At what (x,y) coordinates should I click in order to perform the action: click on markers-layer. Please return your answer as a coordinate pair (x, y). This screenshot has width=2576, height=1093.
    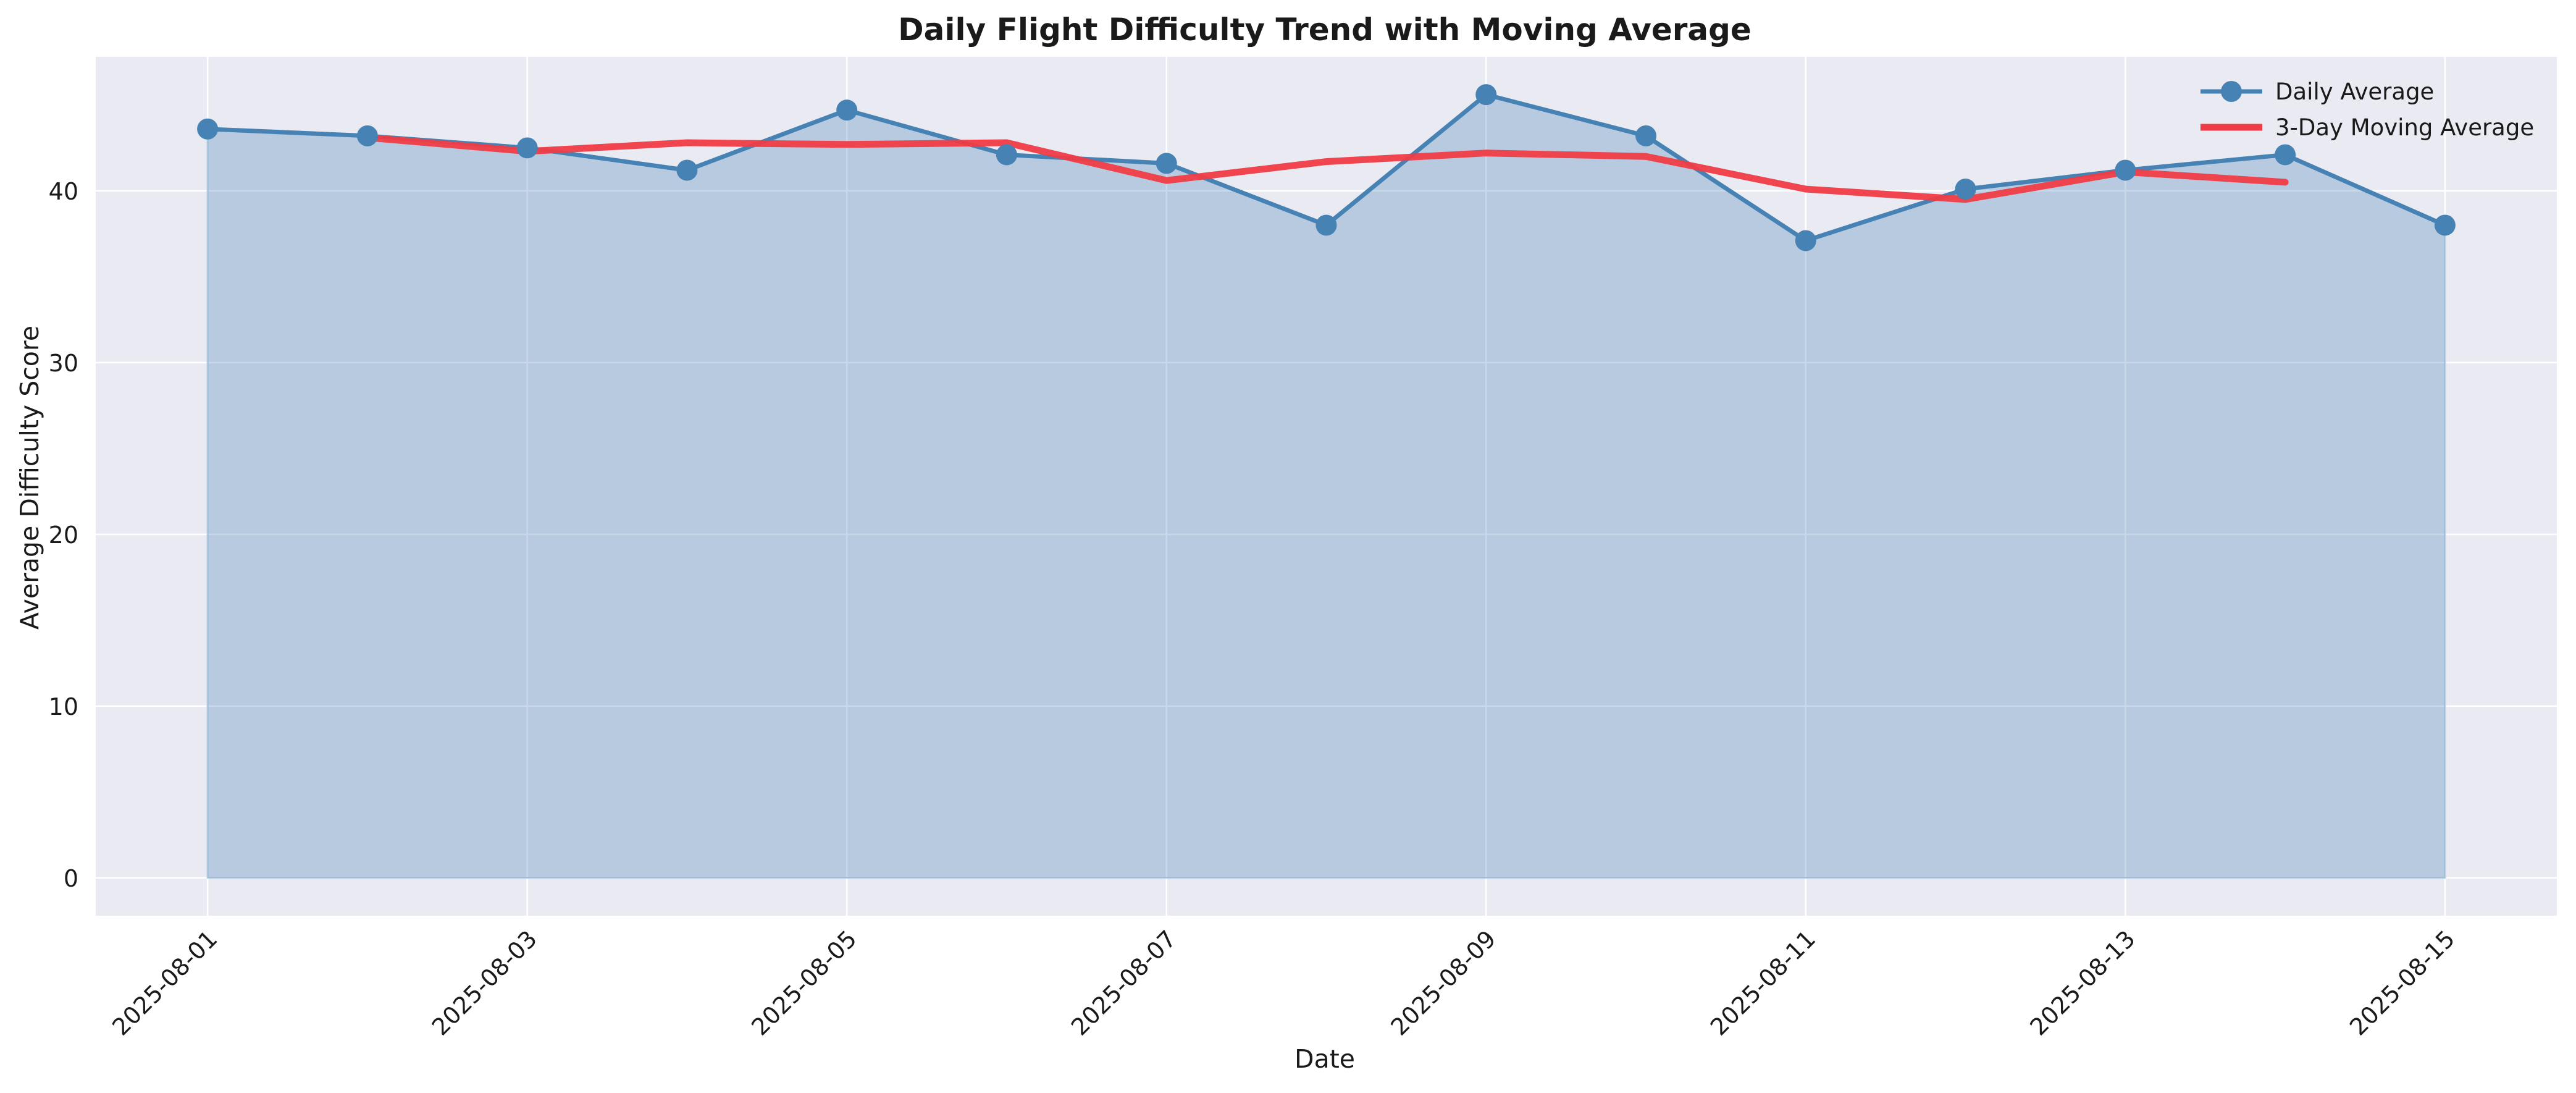
    Looking at the image, I should click on (1327, 167).